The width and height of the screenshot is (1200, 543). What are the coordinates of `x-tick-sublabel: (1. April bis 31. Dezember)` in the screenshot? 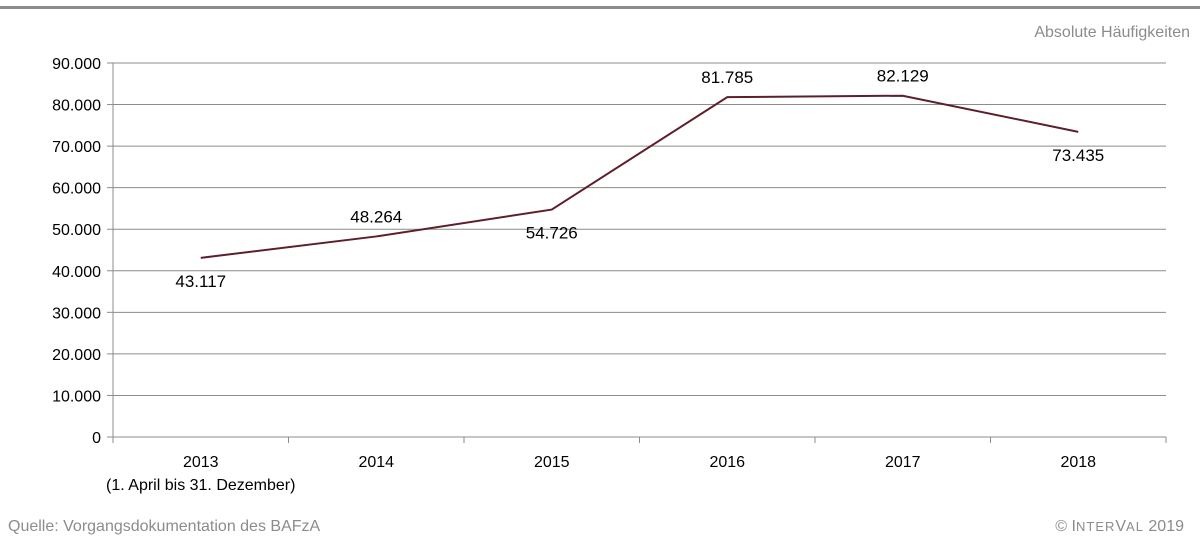 It's located at (200, 485).